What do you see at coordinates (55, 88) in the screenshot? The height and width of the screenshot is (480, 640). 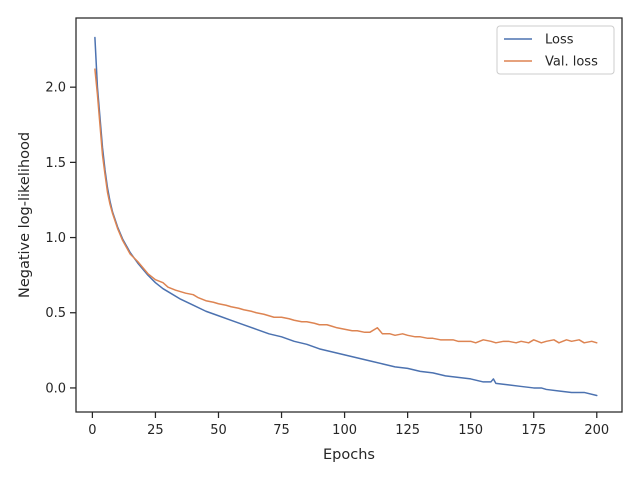 I see `y-tick-label: 2.0` at bounding box center [55, 88].